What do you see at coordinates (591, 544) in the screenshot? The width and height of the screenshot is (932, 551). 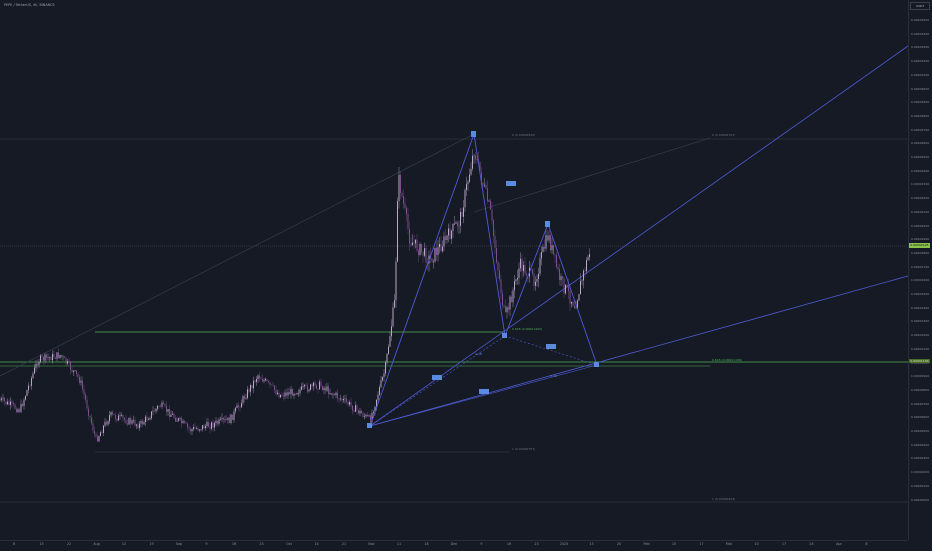 I see `time-tick-label: 13` at bounding box center [591, 544].